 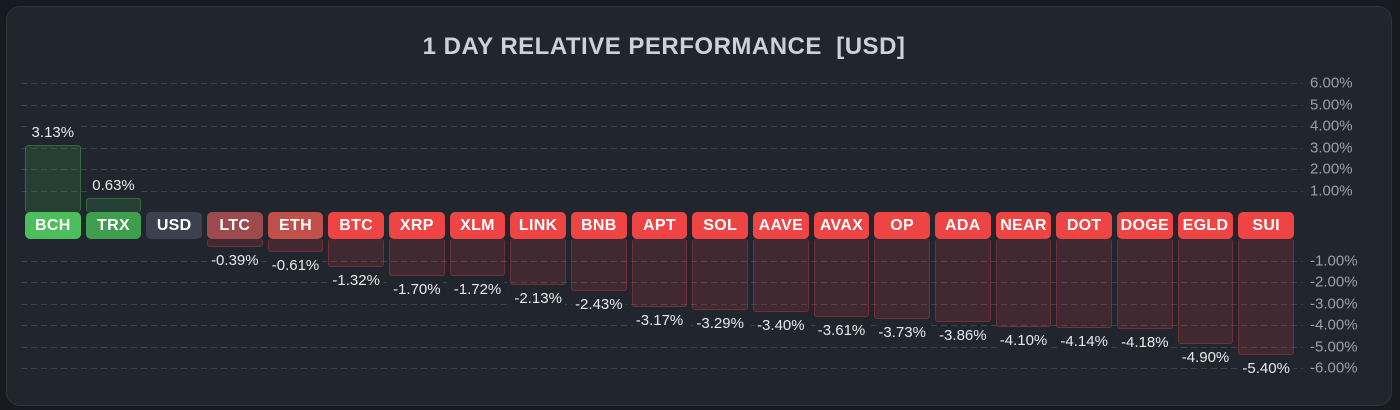 What do you see at coordinates (295, 266) in the screenshot?
I see `value-label-eth: -0.61%` at bounding box center [295, 266].